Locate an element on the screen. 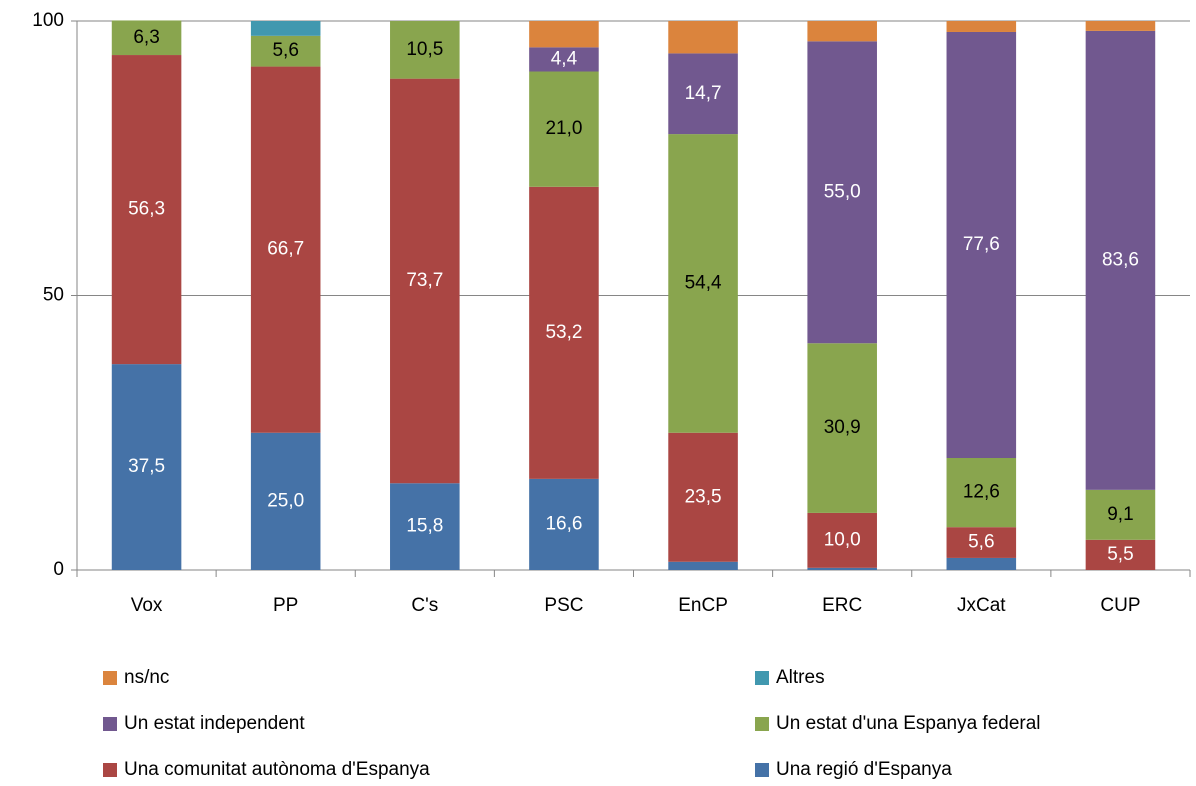 The width and height of the screenshot is (1196, 786). data-label: 4,4 is located at coordinates (564, 58).